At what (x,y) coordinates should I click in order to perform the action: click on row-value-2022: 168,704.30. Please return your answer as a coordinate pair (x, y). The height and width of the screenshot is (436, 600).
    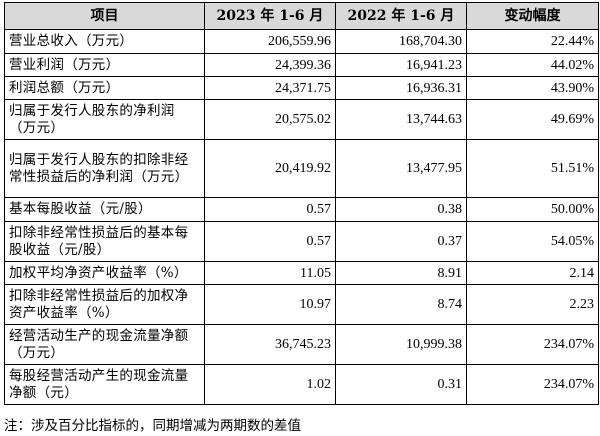
    Looking at the image, I should click on (401, 41).